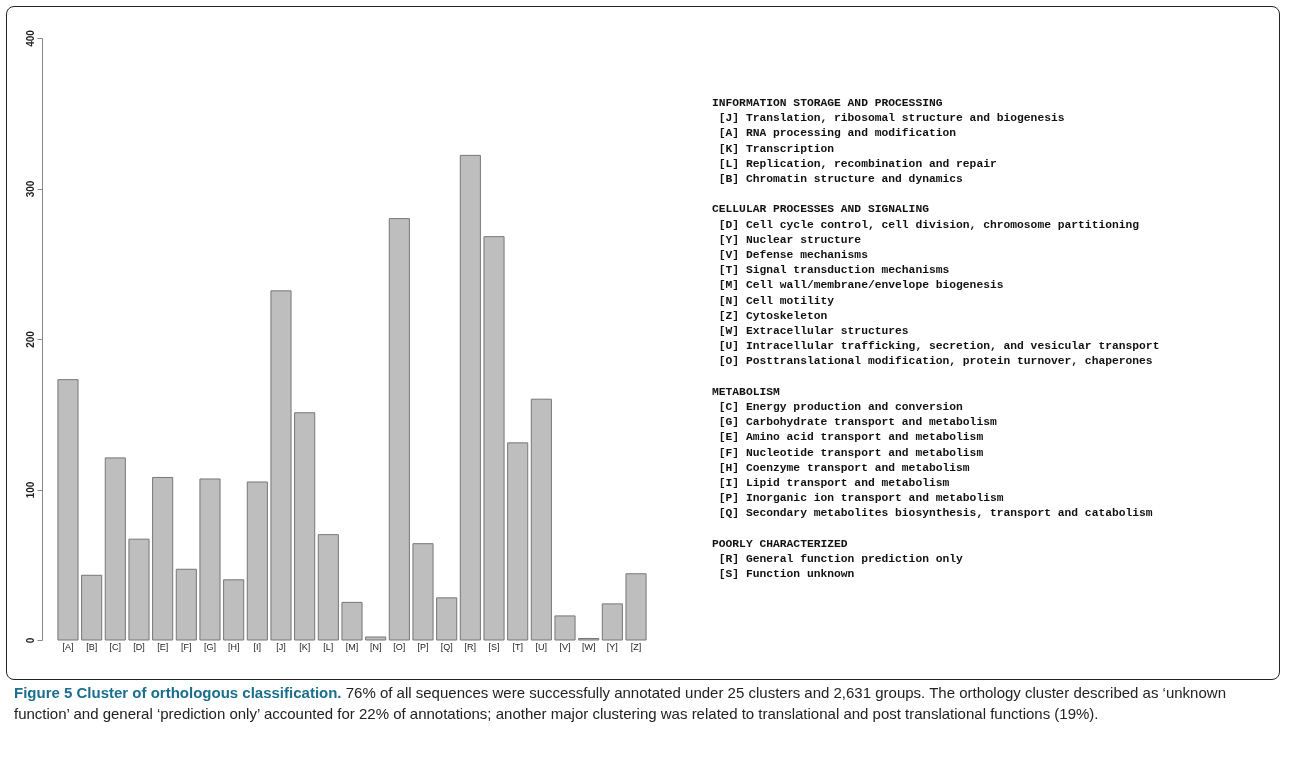 The width and height of the screenshot is (1290, 767). Describe the element at coordinates (178, 692) in the screenshot. I see `text: Figure 5 Cluster of orthologous classification.` at that location.